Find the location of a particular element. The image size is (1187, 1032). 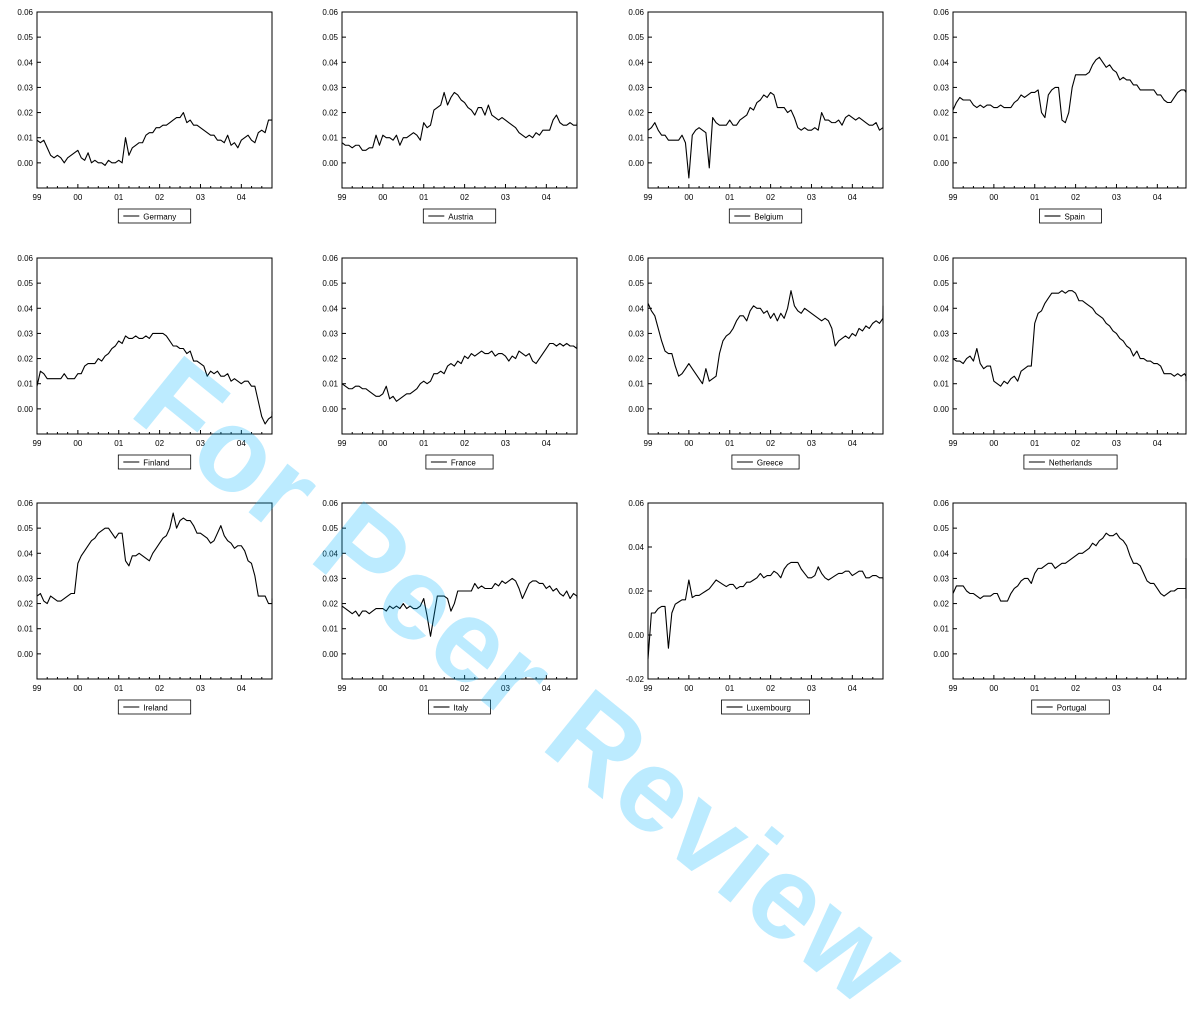

legend-label: Luxembourg is located at coordinates (769, 708).